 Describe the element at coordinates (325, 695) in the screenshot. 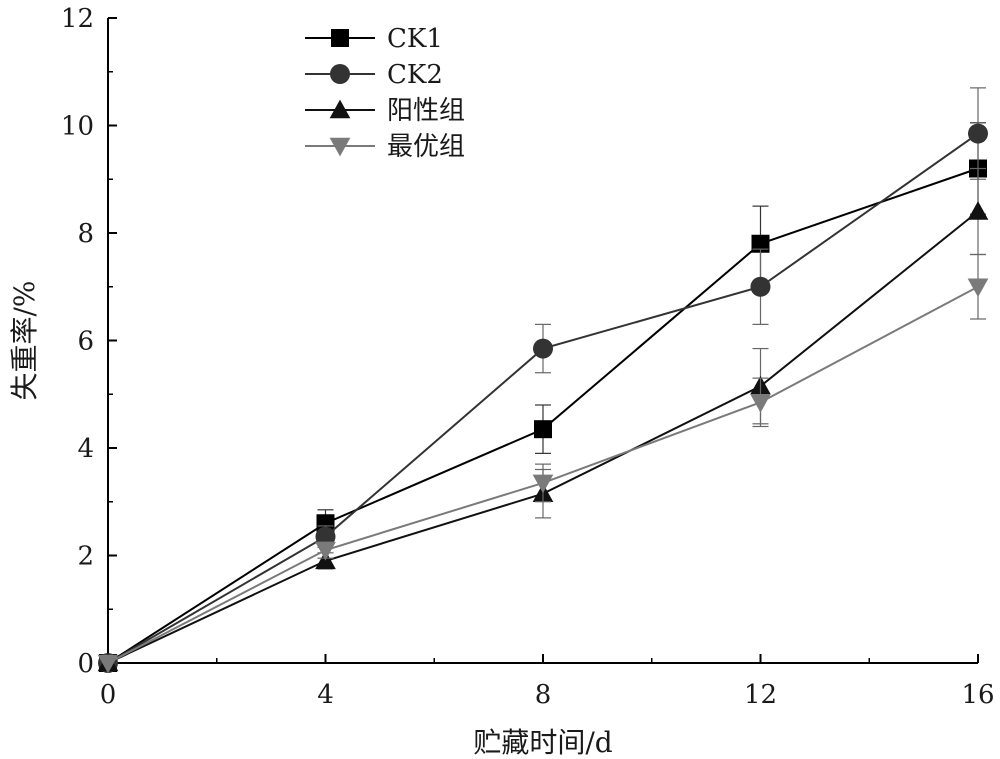

I see `x-tick-label: 4` at that location.